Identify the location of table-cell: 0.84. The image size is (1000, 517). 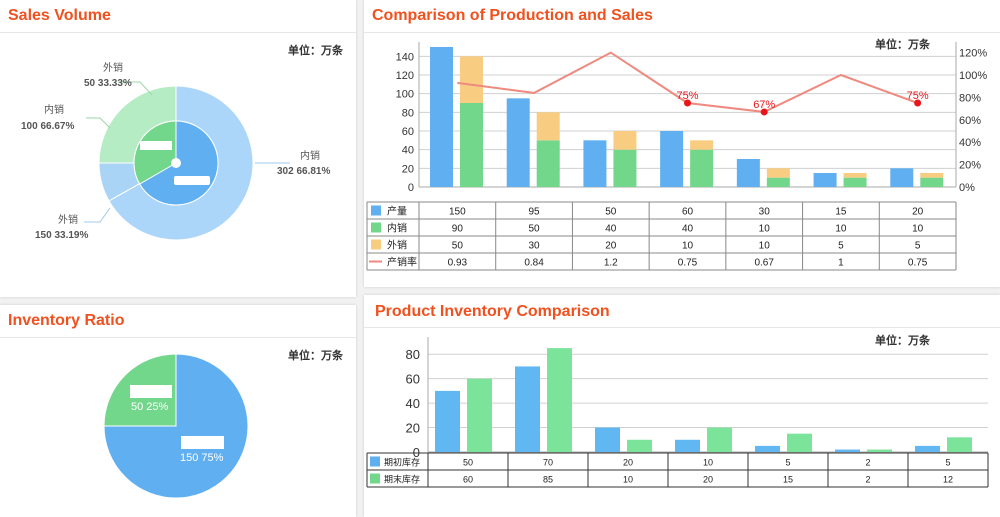
(534, 263).